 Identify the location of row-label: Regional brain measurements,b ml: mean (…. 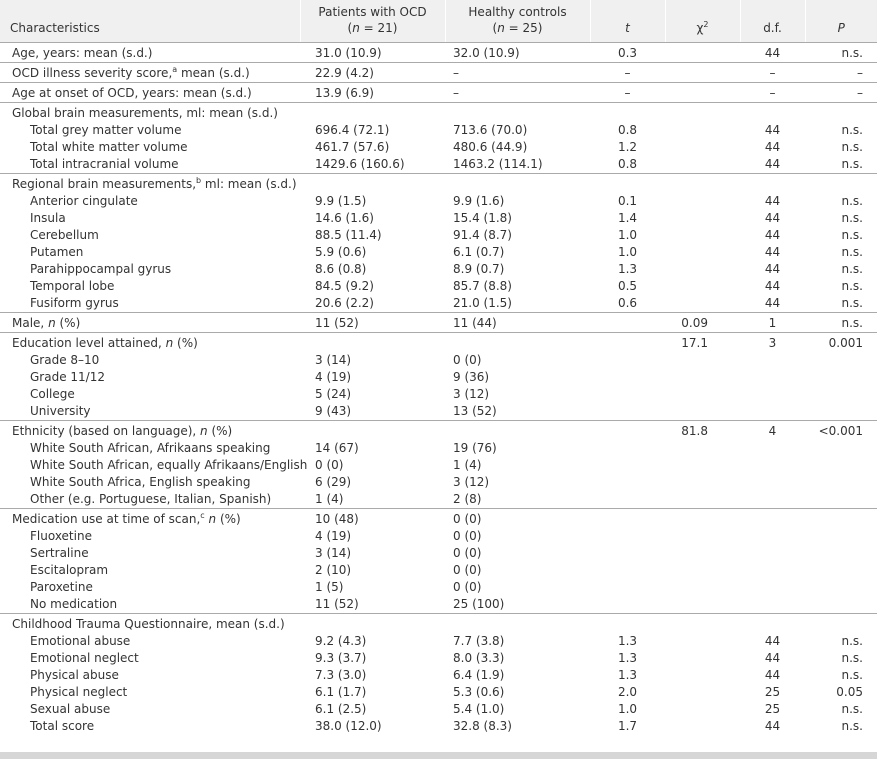
(150, 183).